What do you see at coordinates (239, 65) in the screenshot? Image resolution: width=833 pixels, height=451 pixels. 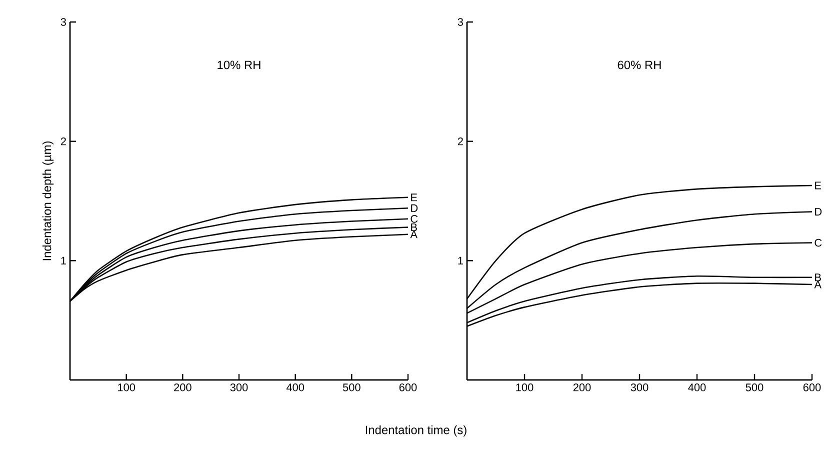 I see `text: 10% RH` at bounding box center [239, 65].